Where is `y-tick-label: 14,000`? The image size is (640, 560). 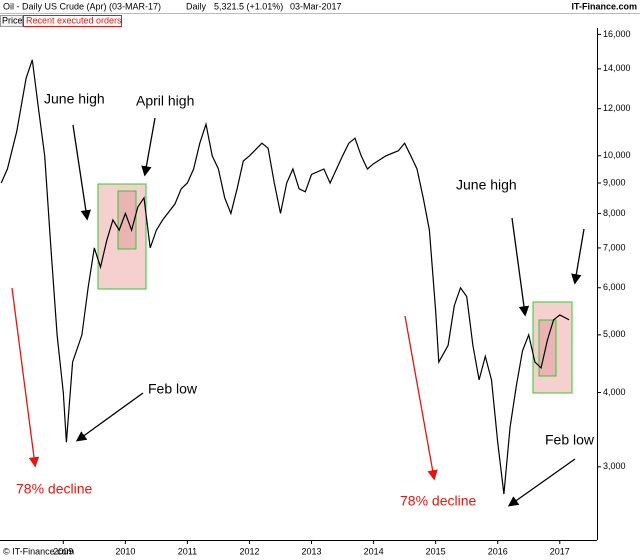 y-tick-label: 14,000 is located at coordinates (617, 68).